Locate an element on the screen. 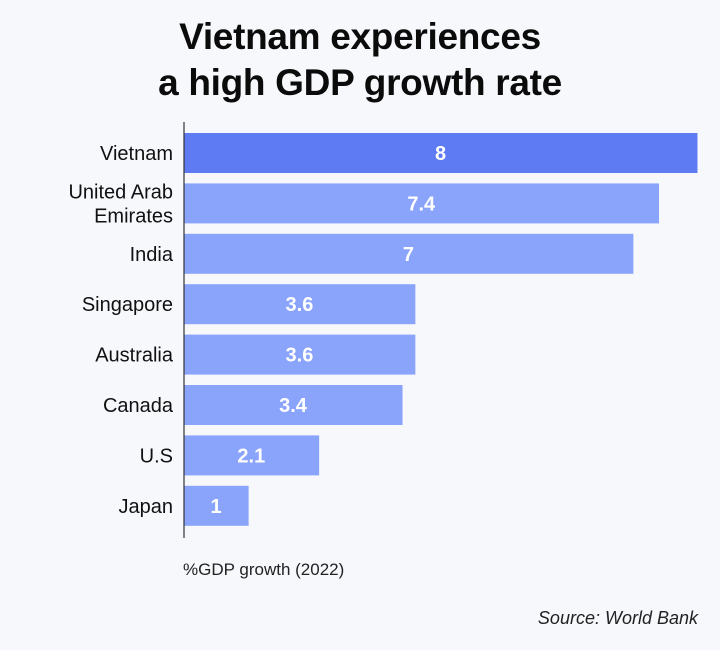  bar-value-label-4: 3.6 is located at coordinates (300, 356).